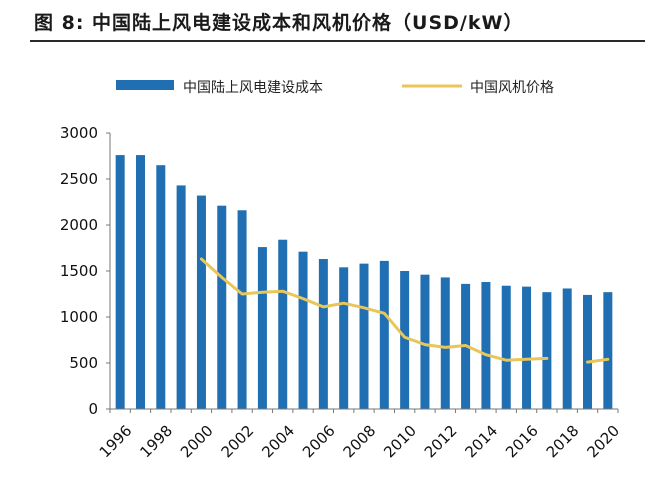 The width and height of the screenshot is (663, 485). I want to click on bar-2015, so click(506, 347).